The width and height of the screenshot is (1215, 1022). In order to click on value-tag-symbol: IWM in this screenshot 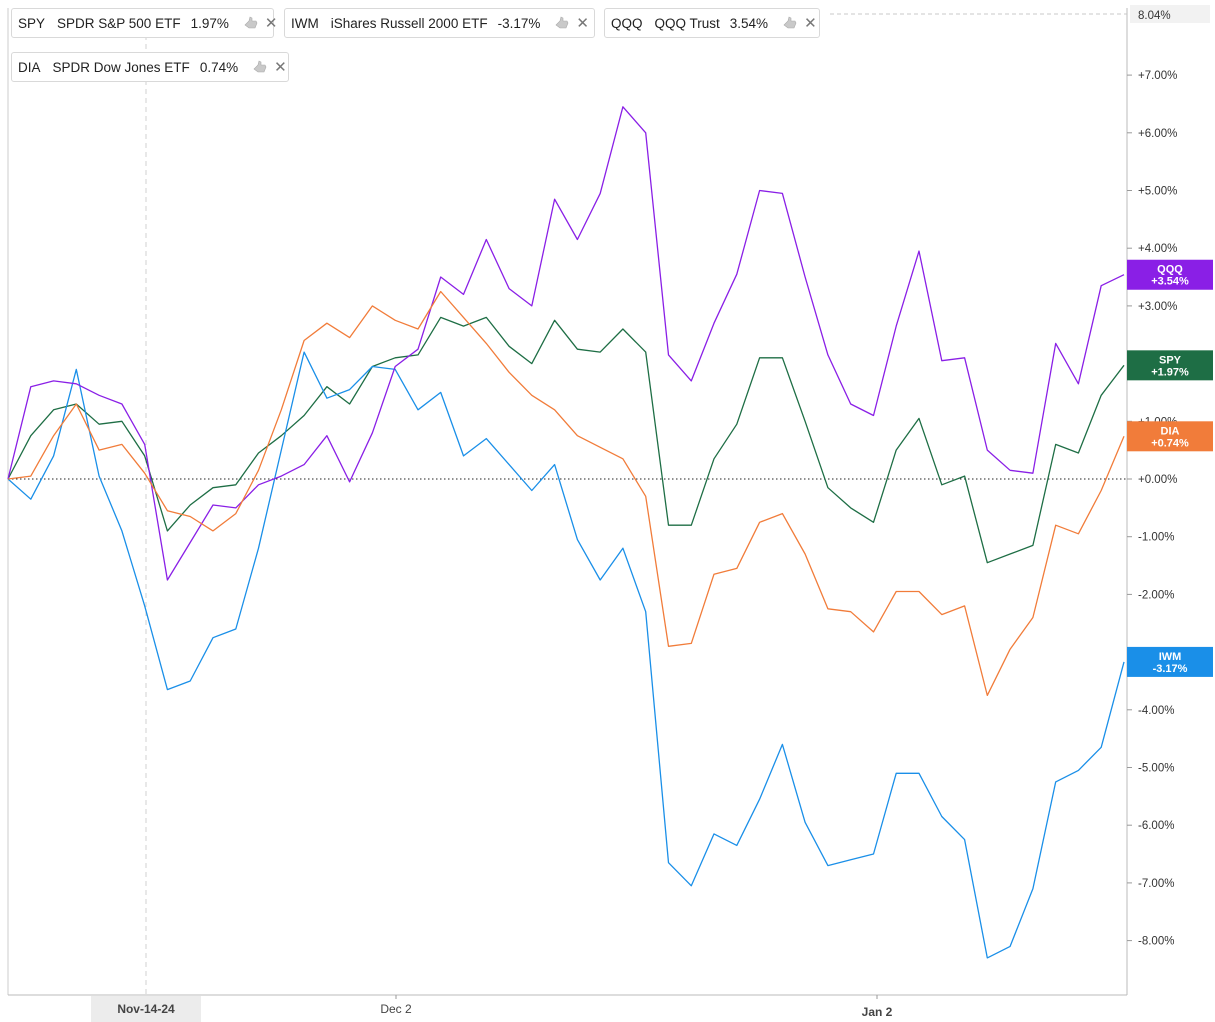, I will do `click(1170, 657)`.